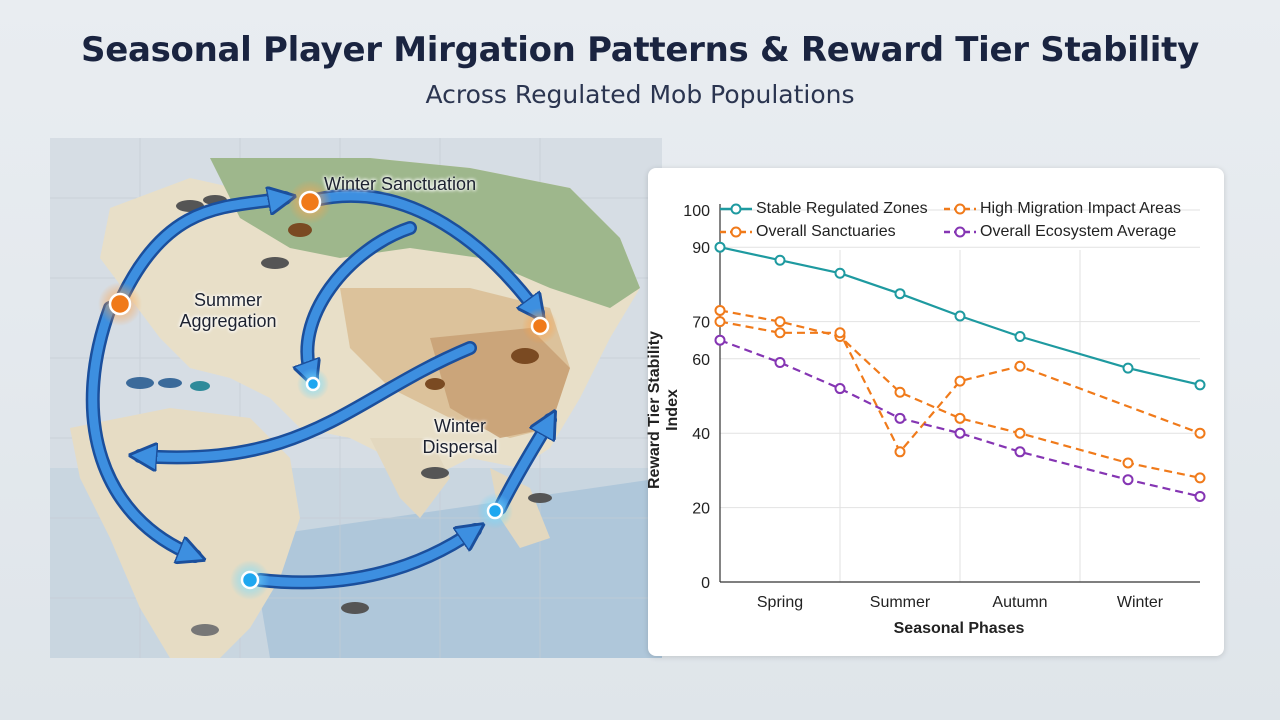 The height and width of the screenshot is (720, 1280). What do you see at coordinates (1019, 602) in the screenshot?
I see `x-tick-label-autumn: Autumn` at bounding box center [1019, 602].